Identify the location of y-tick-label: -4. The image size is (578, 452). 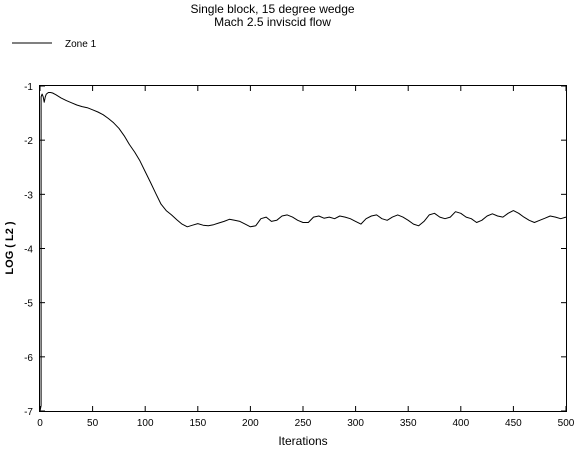
(28, 250).